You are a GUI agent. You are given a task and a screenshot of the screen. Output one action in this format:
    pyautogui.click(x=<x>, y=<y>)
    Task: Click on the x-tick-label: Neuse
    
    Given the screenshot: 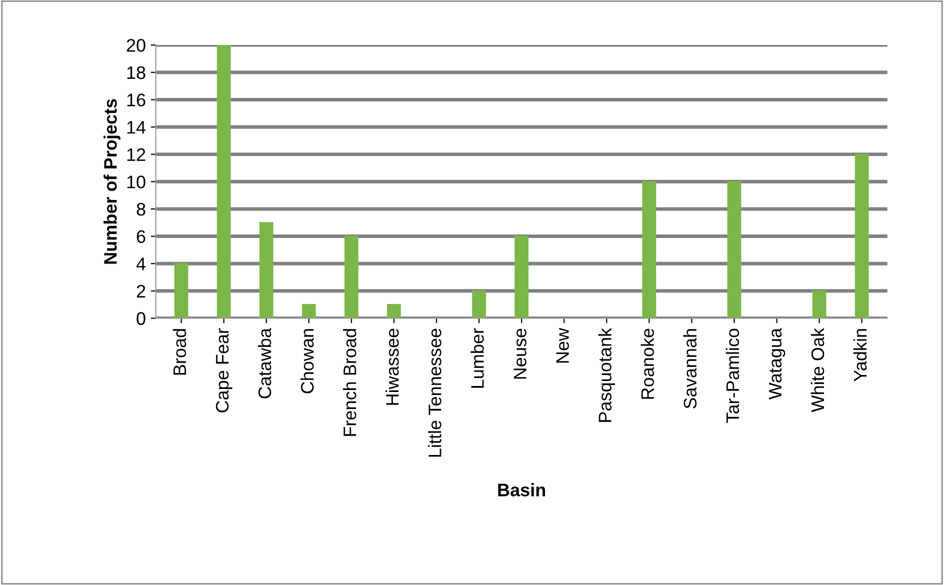 What is the action you would take?
    pyautogui.click(x=520, y=353)
    